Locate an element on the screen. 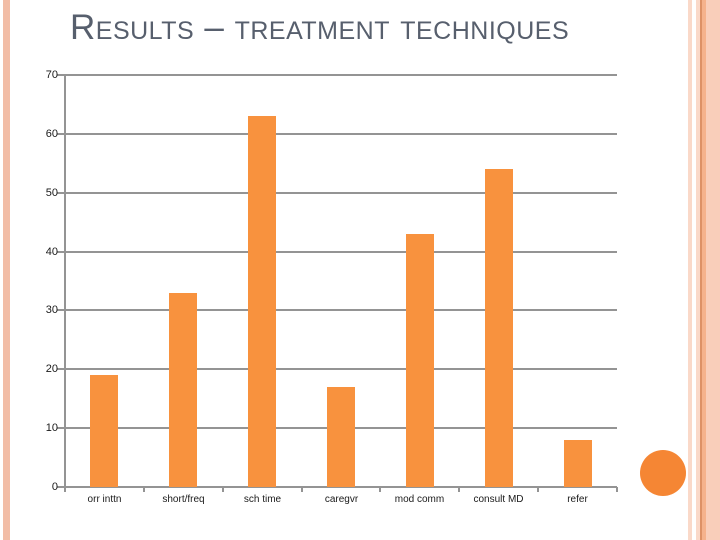 This screenshot has width=720, height=540. x-axis-category-label: mod comm is located at coordinates (419, 499).